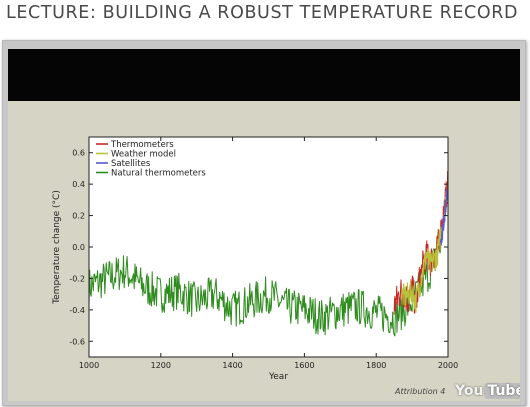 This screenshot has height=407, width=530. What do you see at coordinates (232, 365) in the screenshot?
I see `x-tick-label: 1400` at bounding box center [232, 365].